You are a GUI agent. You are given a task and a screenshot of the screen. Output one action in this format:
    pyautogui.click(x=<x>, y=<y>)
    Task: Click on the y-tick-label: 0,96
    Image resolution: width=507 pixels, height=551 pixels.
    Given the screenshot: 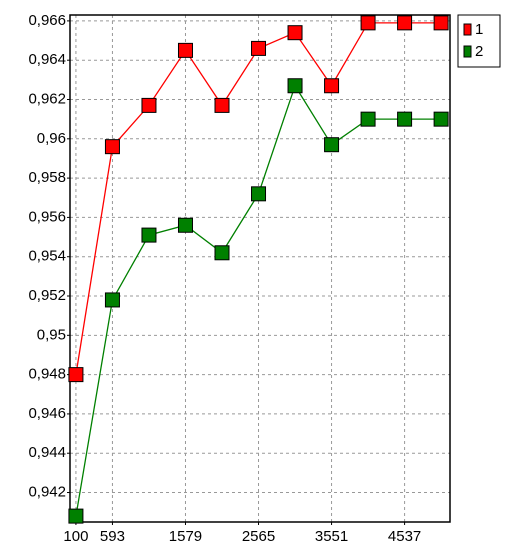 What is the action you would take?
    pyautogui.click(x=51, y=138)
    